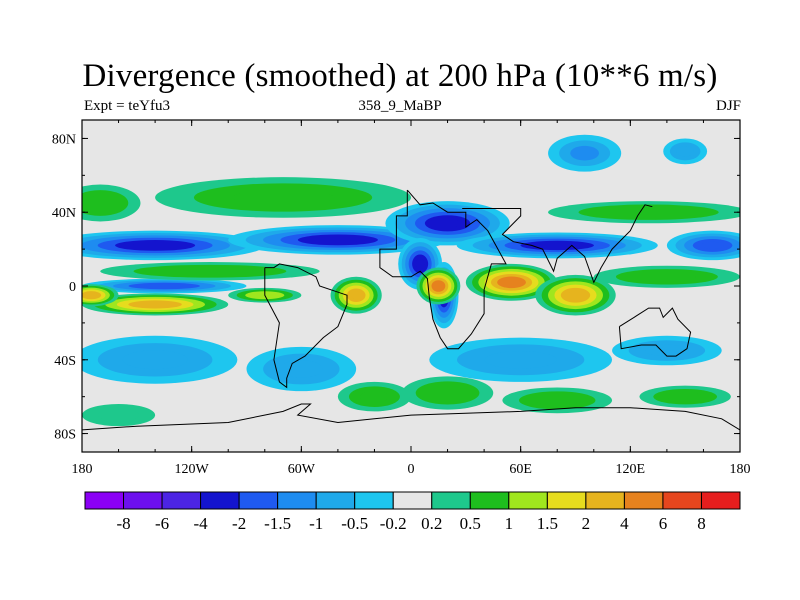 The width and height of the screenshot is (800, 600). I want to click on x-tick-label: 0, so click(411, 469).